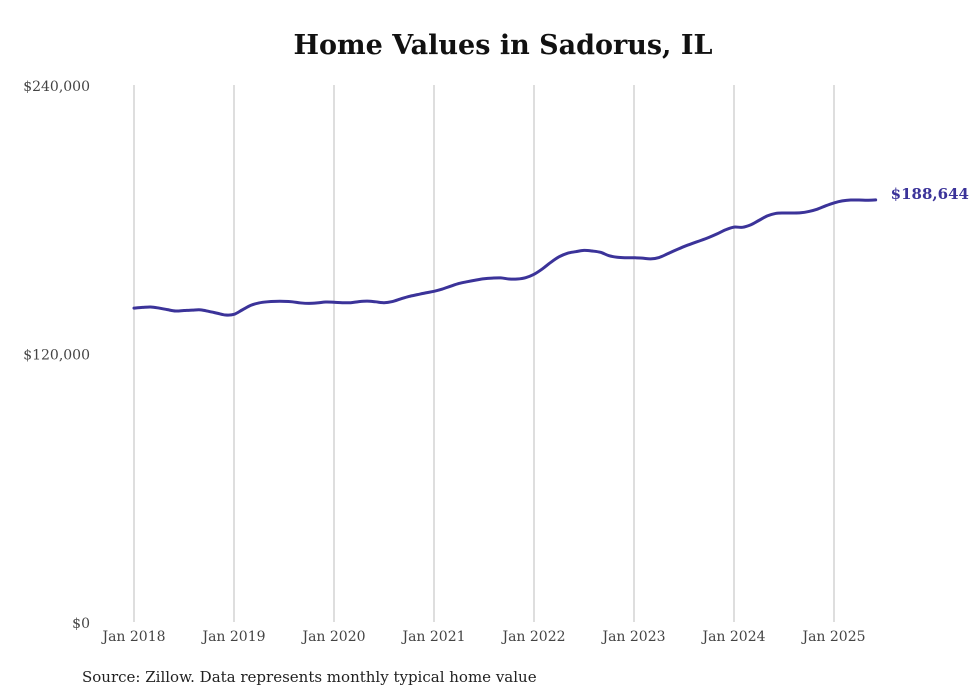 This screenshot has width=980, height=699. What do you see at coordinates (832, 637) in the screenshot?
I see `x-tick-label: Jan 2025` at bounding box center [832, 637].